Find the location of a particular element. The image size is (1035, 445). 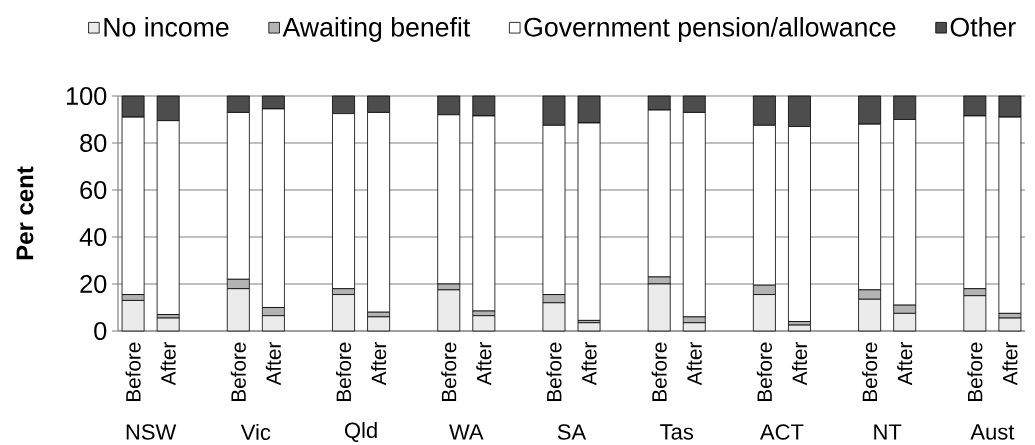

y-axis-title: Per cent is located at coordinates (25, 213).